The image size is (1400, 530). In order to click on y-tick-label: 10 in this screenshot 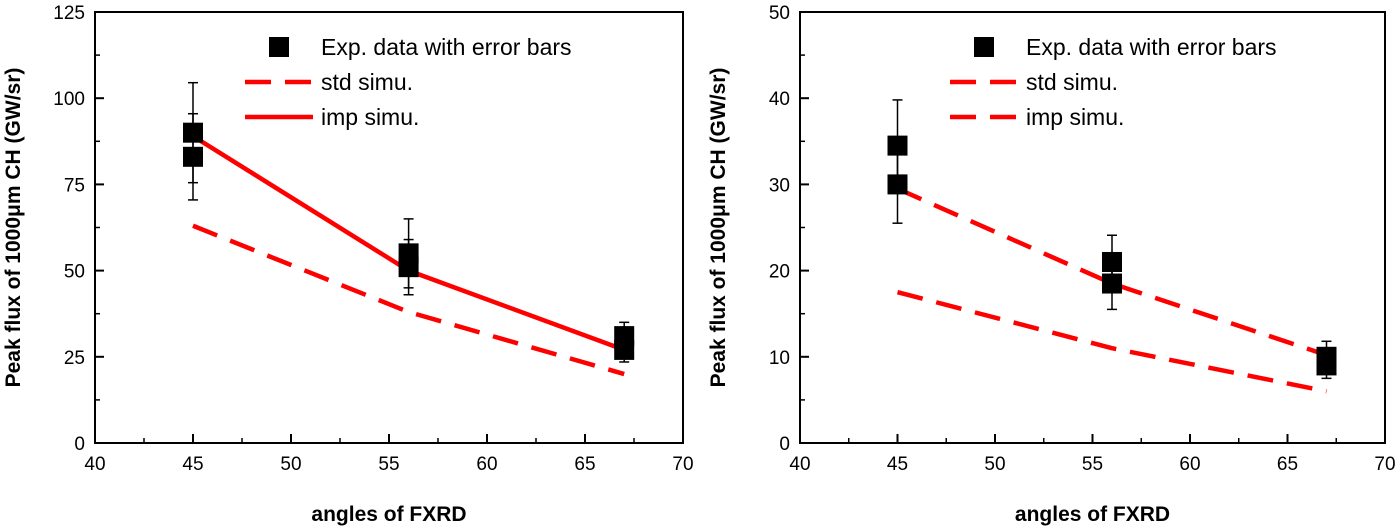, I will do `click(779, 358)`.